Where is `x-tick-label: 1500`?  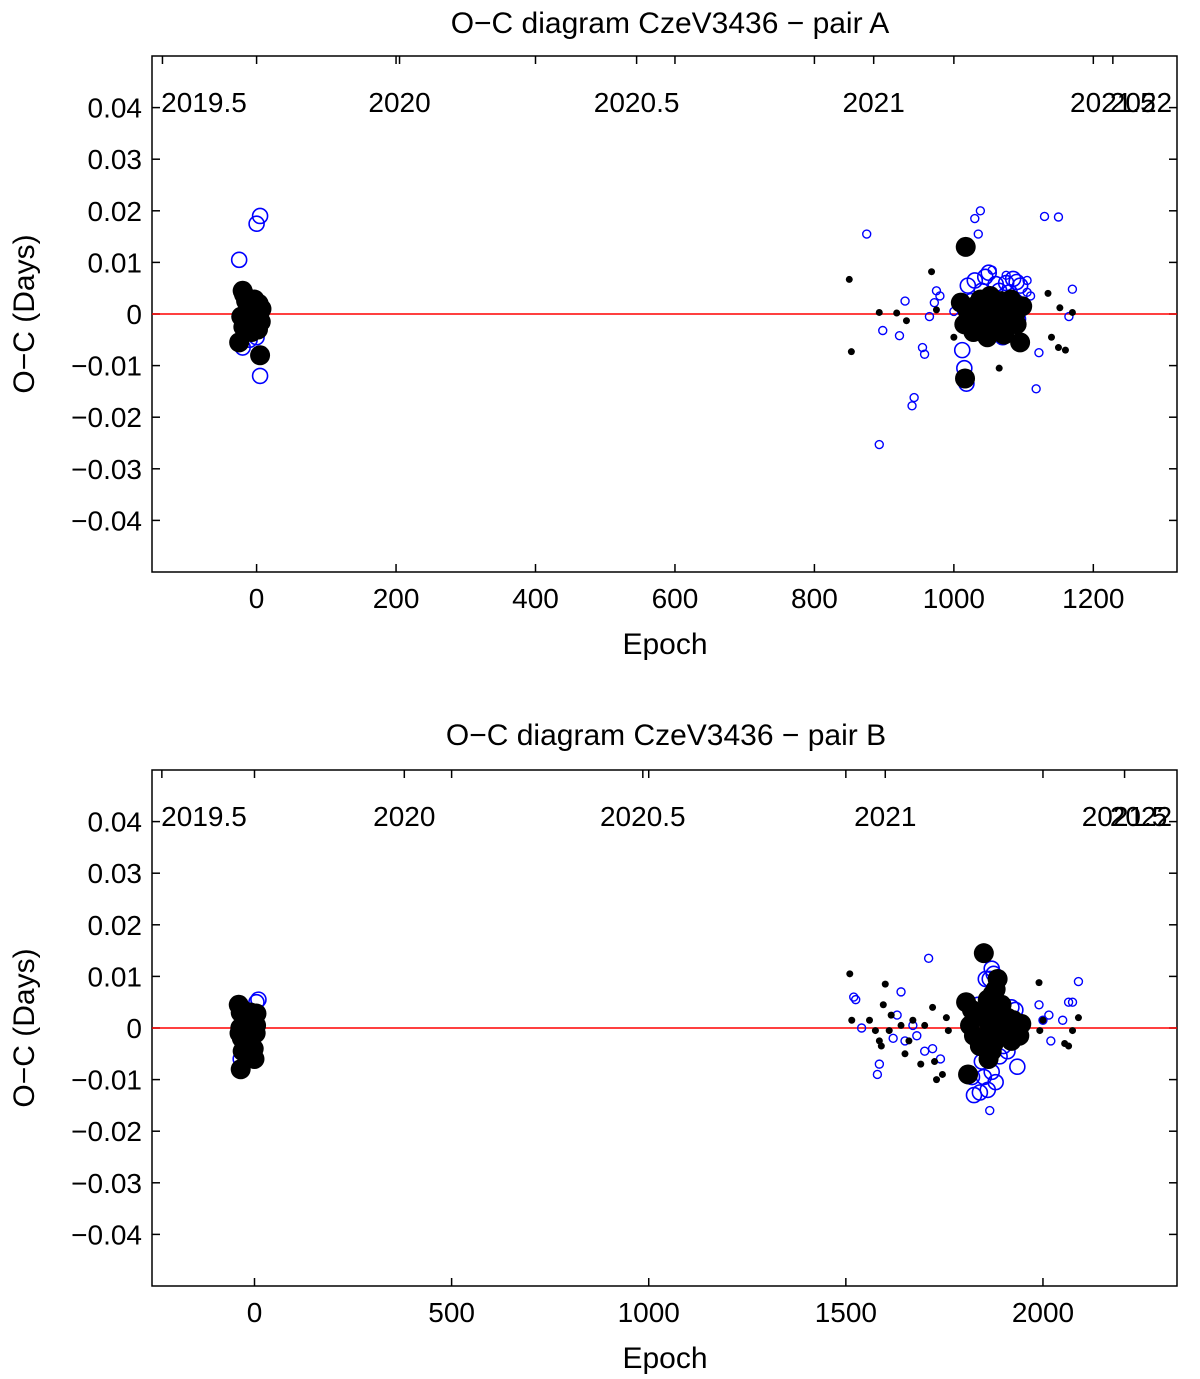 x-tick-label: 1500 is located at coordinates (846, 1312).